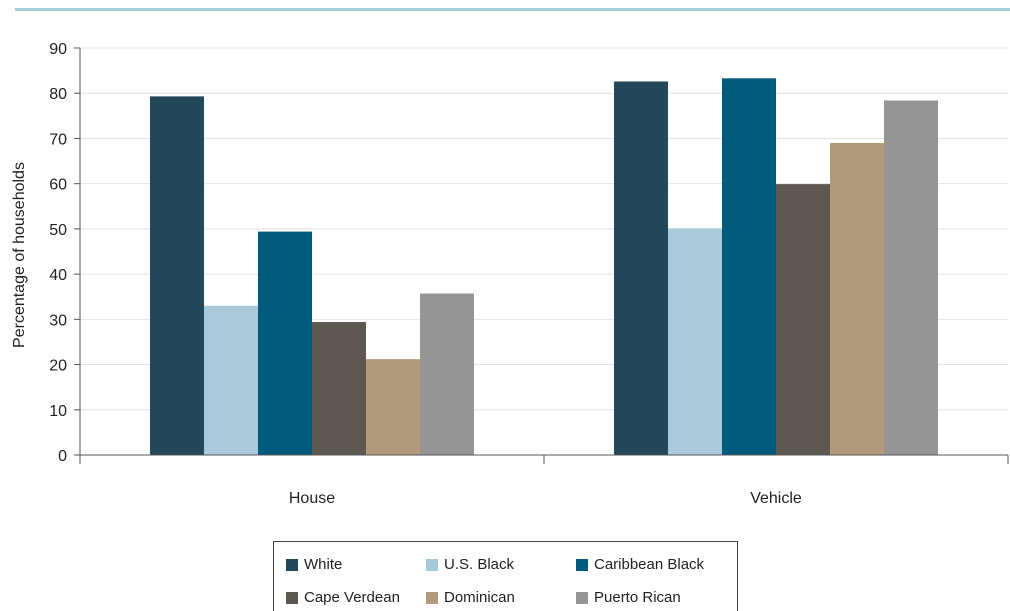 Image resolution: width=1010 pixels, height=611 pixels. I want to click on legend-label: Cape Verdean, so click(352, 597).